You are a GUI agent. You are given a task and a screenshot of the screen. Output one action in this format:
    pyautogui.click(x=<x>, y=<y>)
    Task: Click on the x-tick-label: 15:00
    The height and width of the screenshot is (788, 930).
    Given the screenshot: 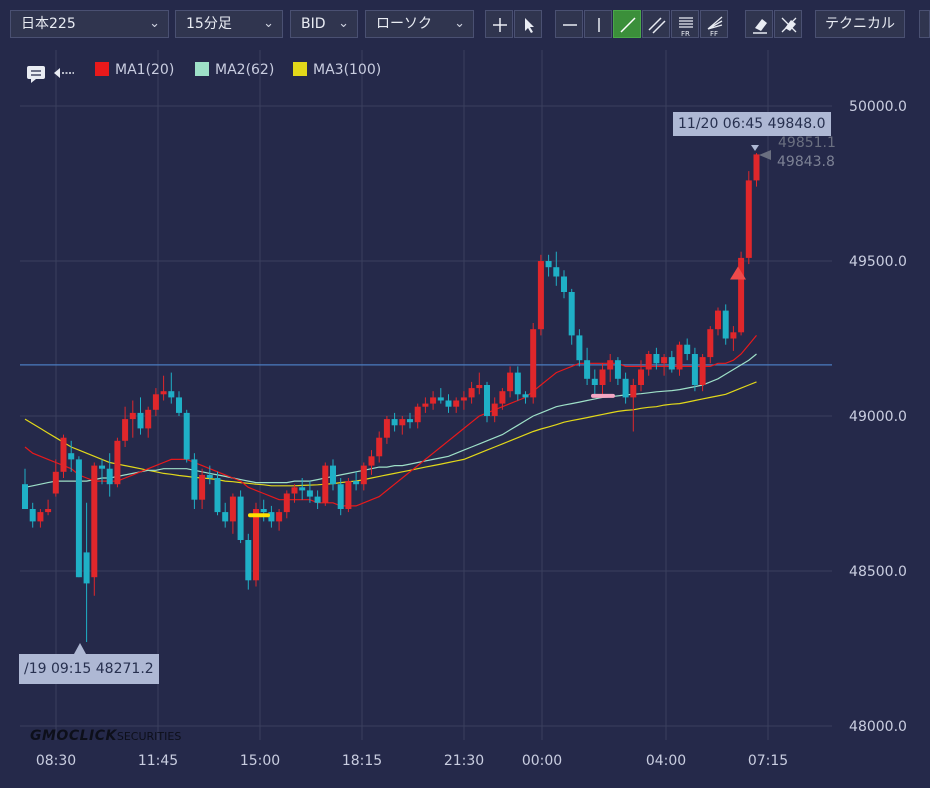 What is the action you would take?
    pyautogui.click(x=260, y=761)
    